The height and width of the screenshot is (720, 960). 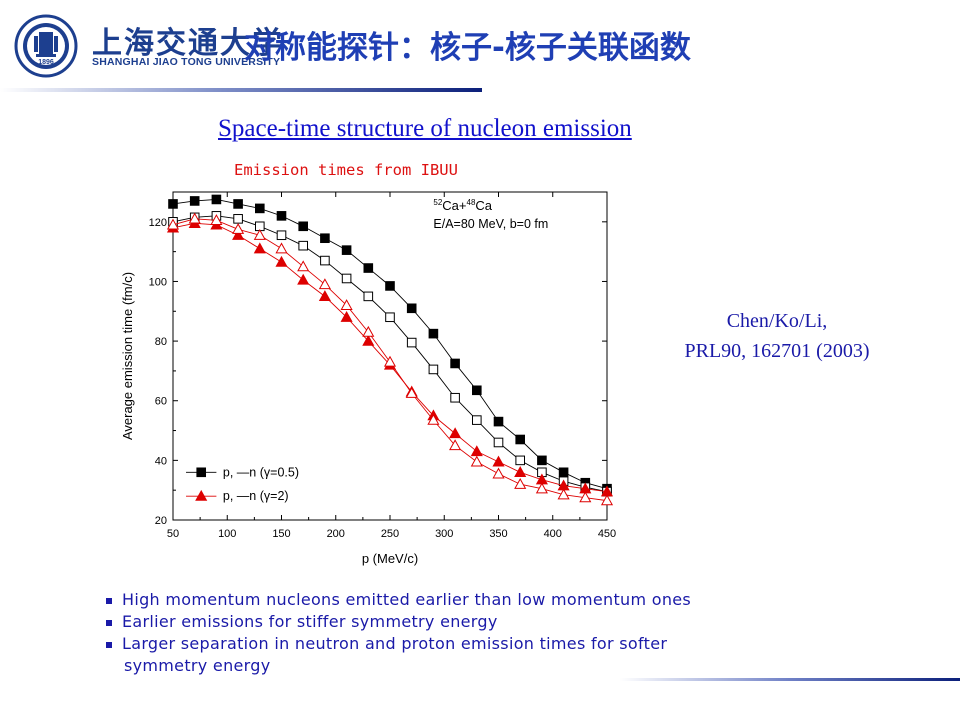 What do you see at coordinates (46, 62) in the screenshot?
I see `logo-year: 1896` at bounding box center [46, 62].